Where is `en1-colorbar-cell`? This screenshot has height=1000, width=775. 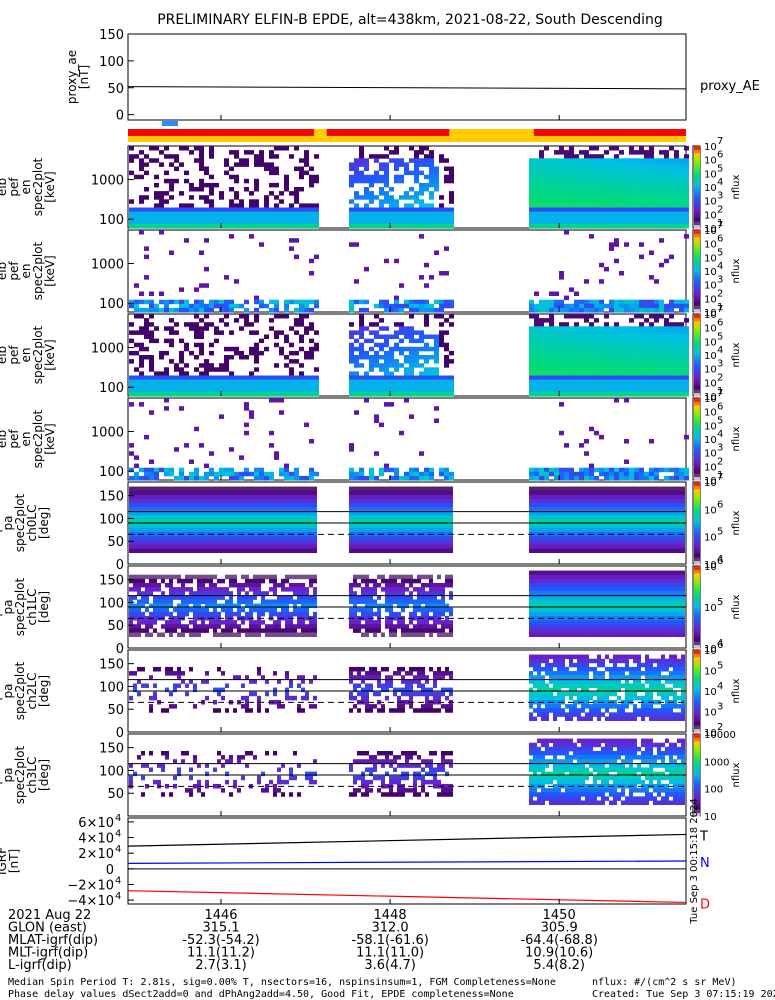 en1-colorbar-cell is located at coordinates (697, 195).